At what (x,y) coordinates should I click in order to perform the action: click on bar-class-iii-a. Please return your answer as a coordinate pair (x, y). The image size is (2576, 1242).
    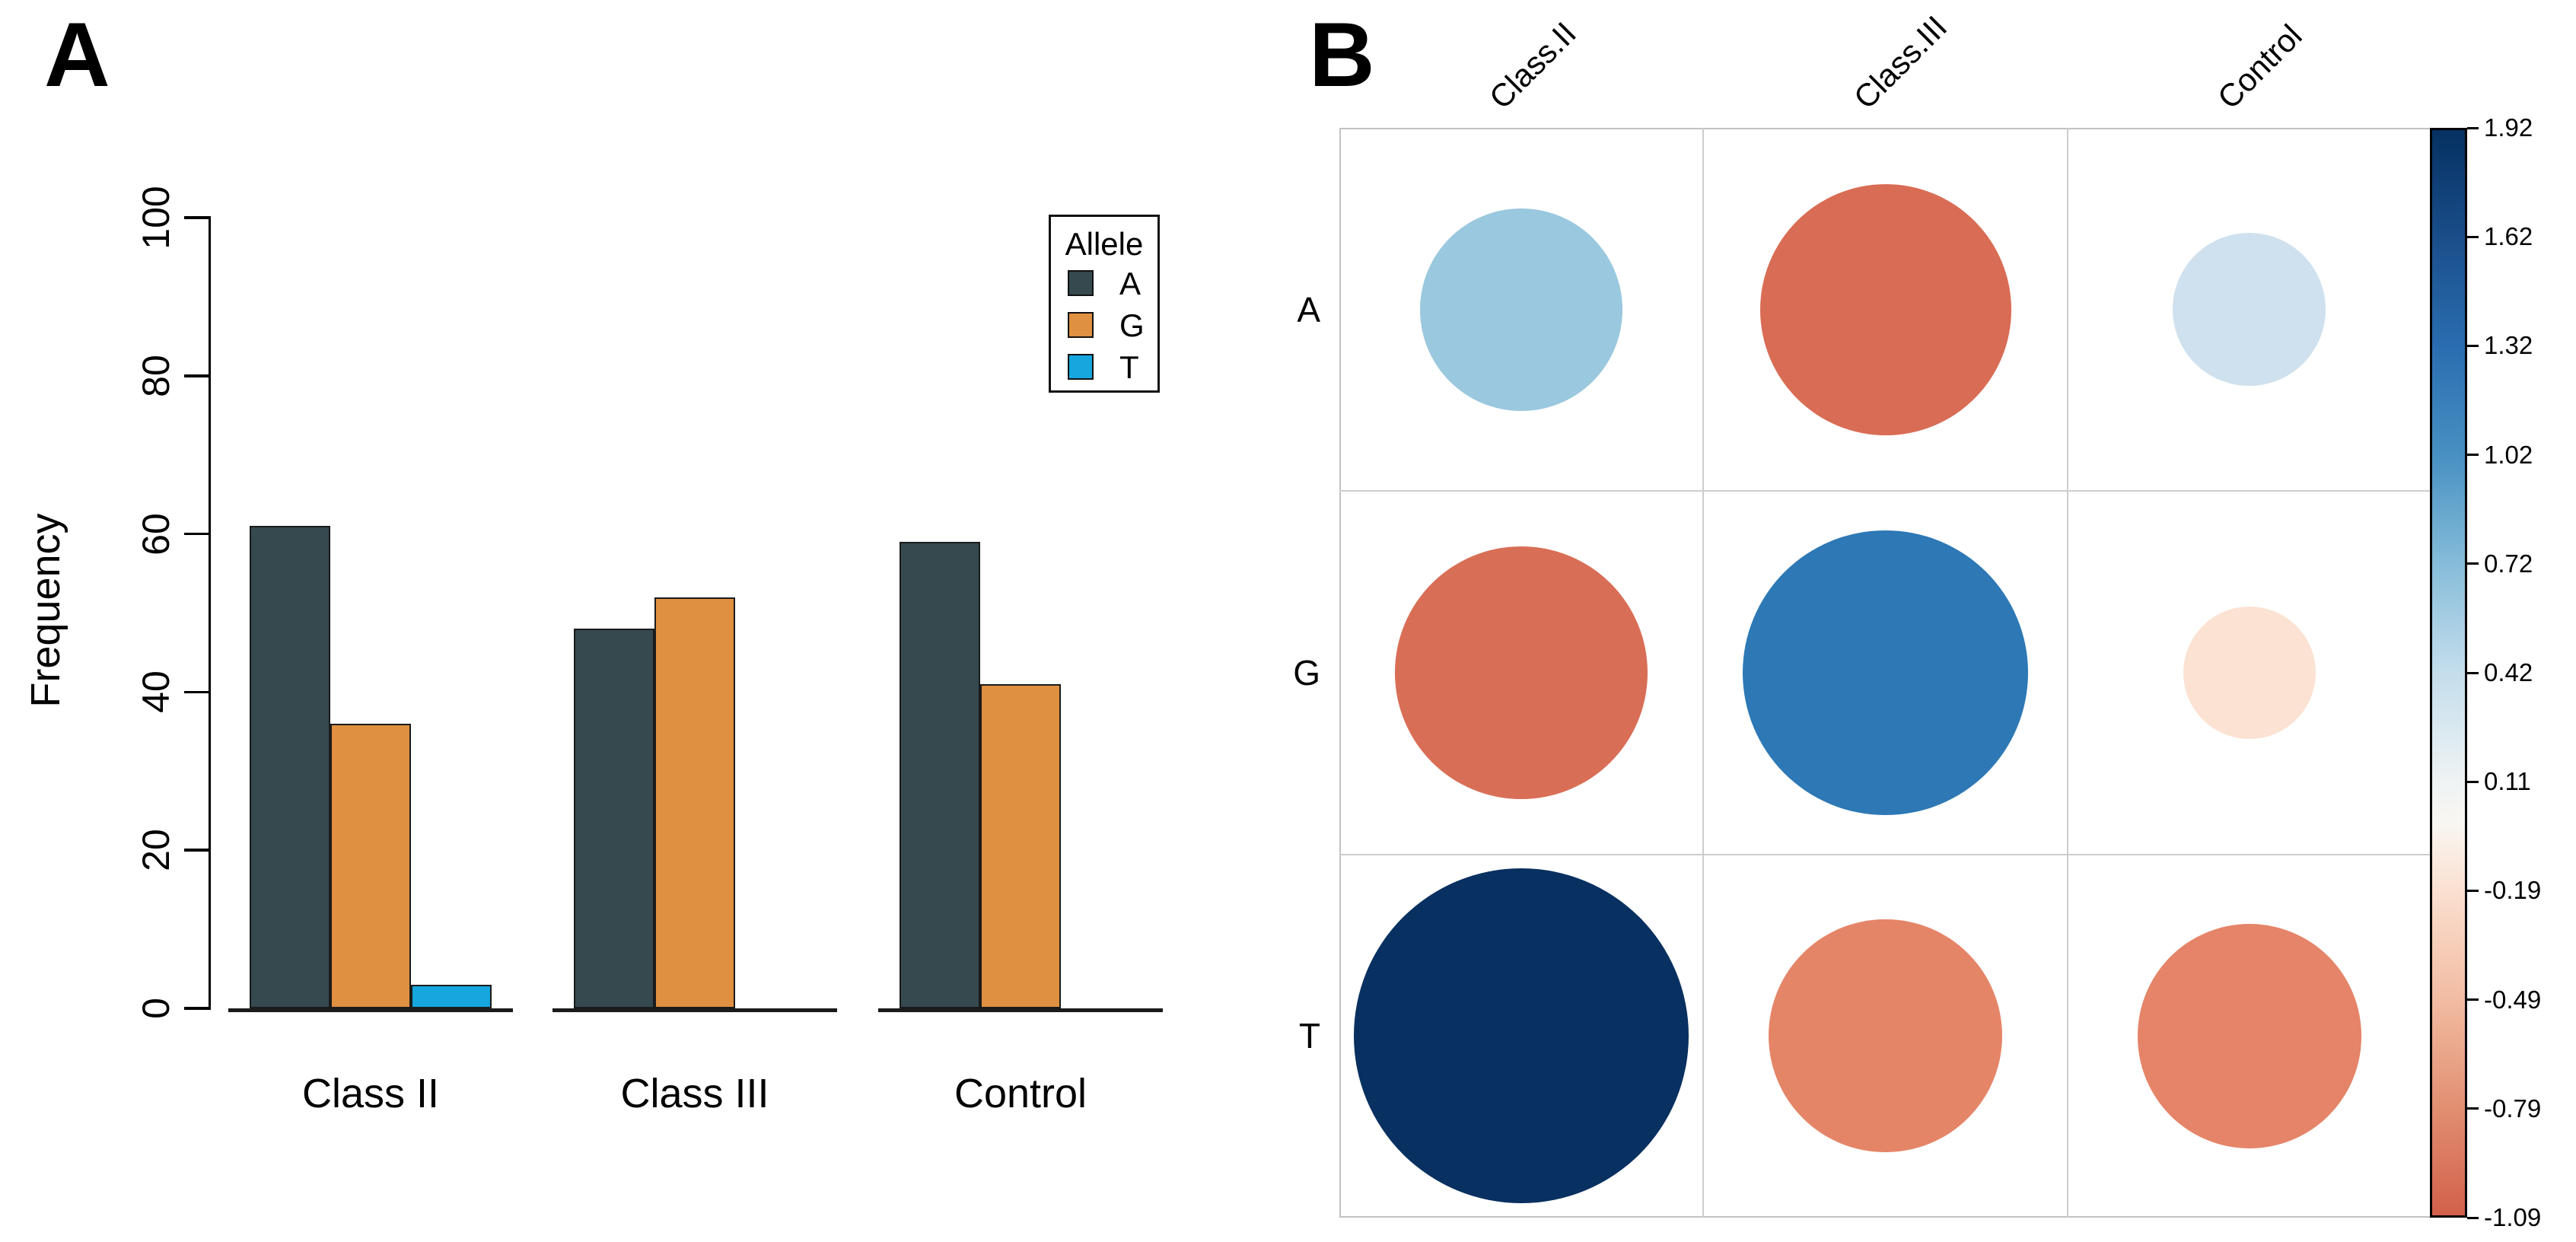
    Looking at the image, I should click on (614, 818).